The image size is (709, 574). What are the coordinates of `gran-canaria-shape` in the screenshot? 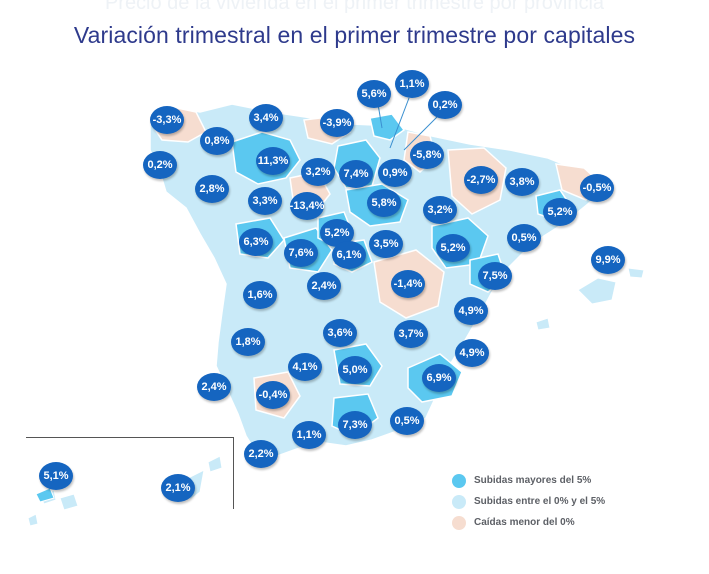 It's located at (69, 502).